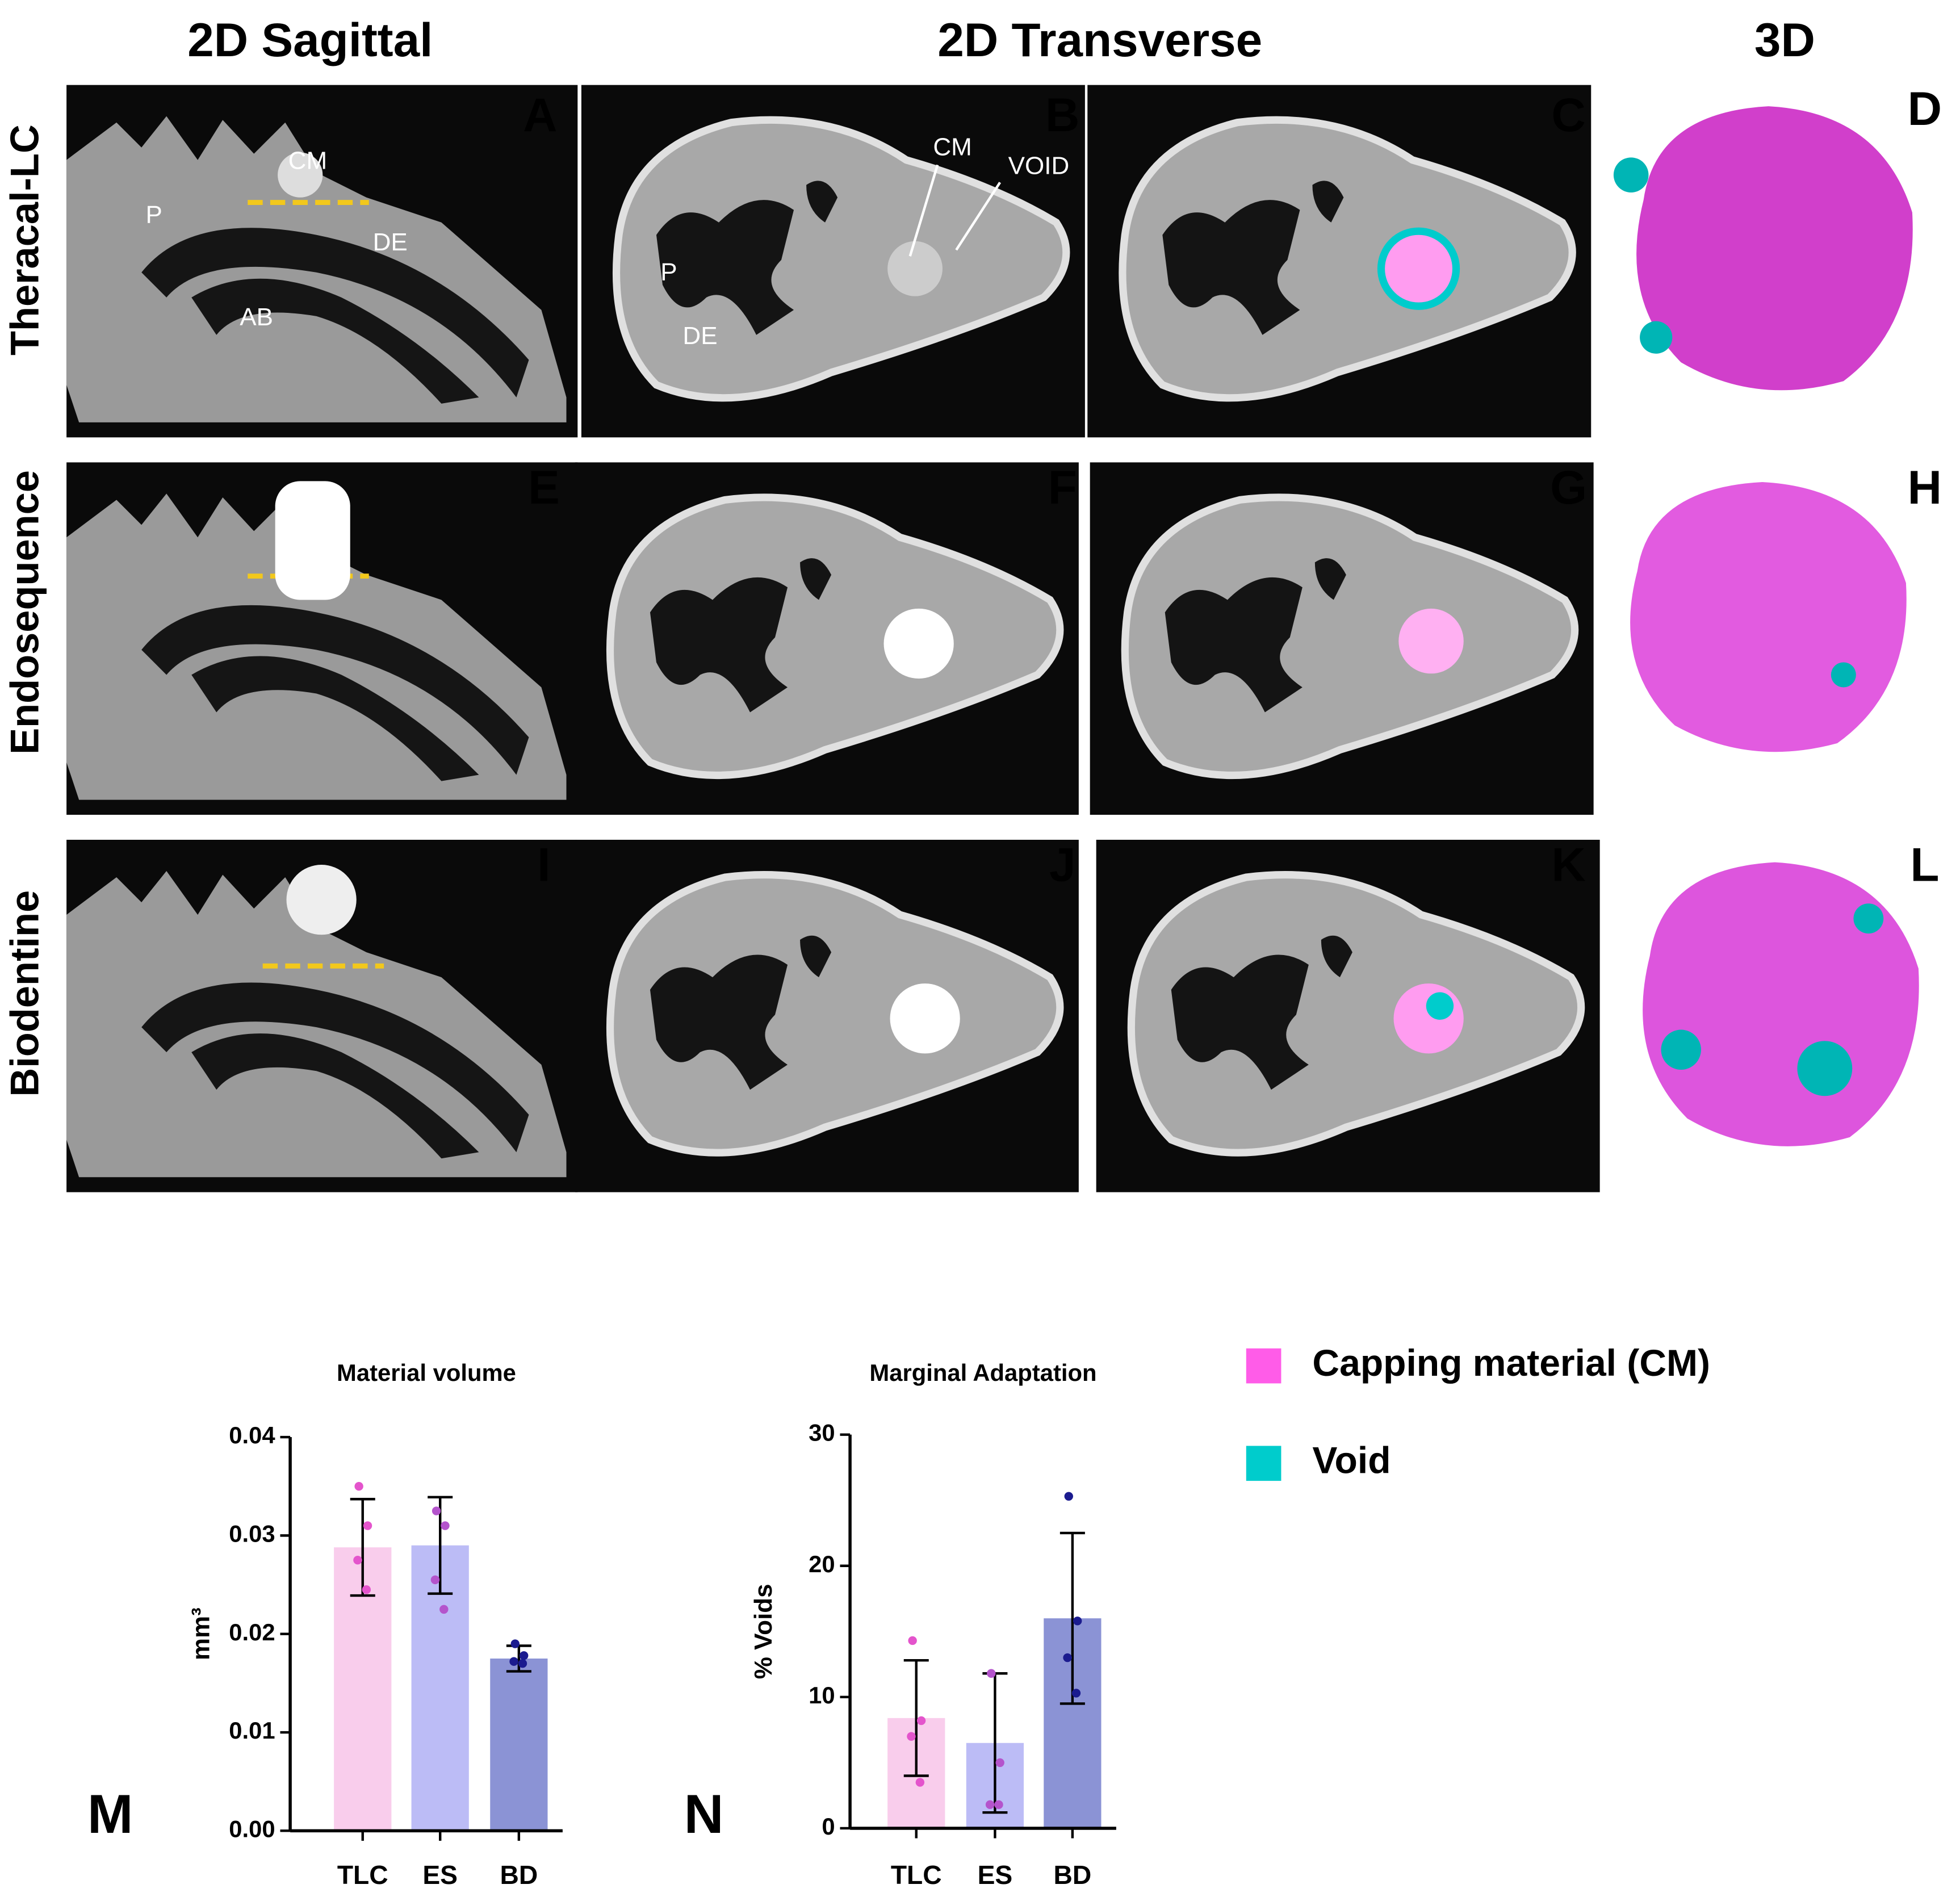 Image resolution: width=1960 pixels, height=1897 pixels. What do you see at coordinates (1062, 114) in the screenshot?
I see `panel-letter: B` at bounding box center [1062, 114].